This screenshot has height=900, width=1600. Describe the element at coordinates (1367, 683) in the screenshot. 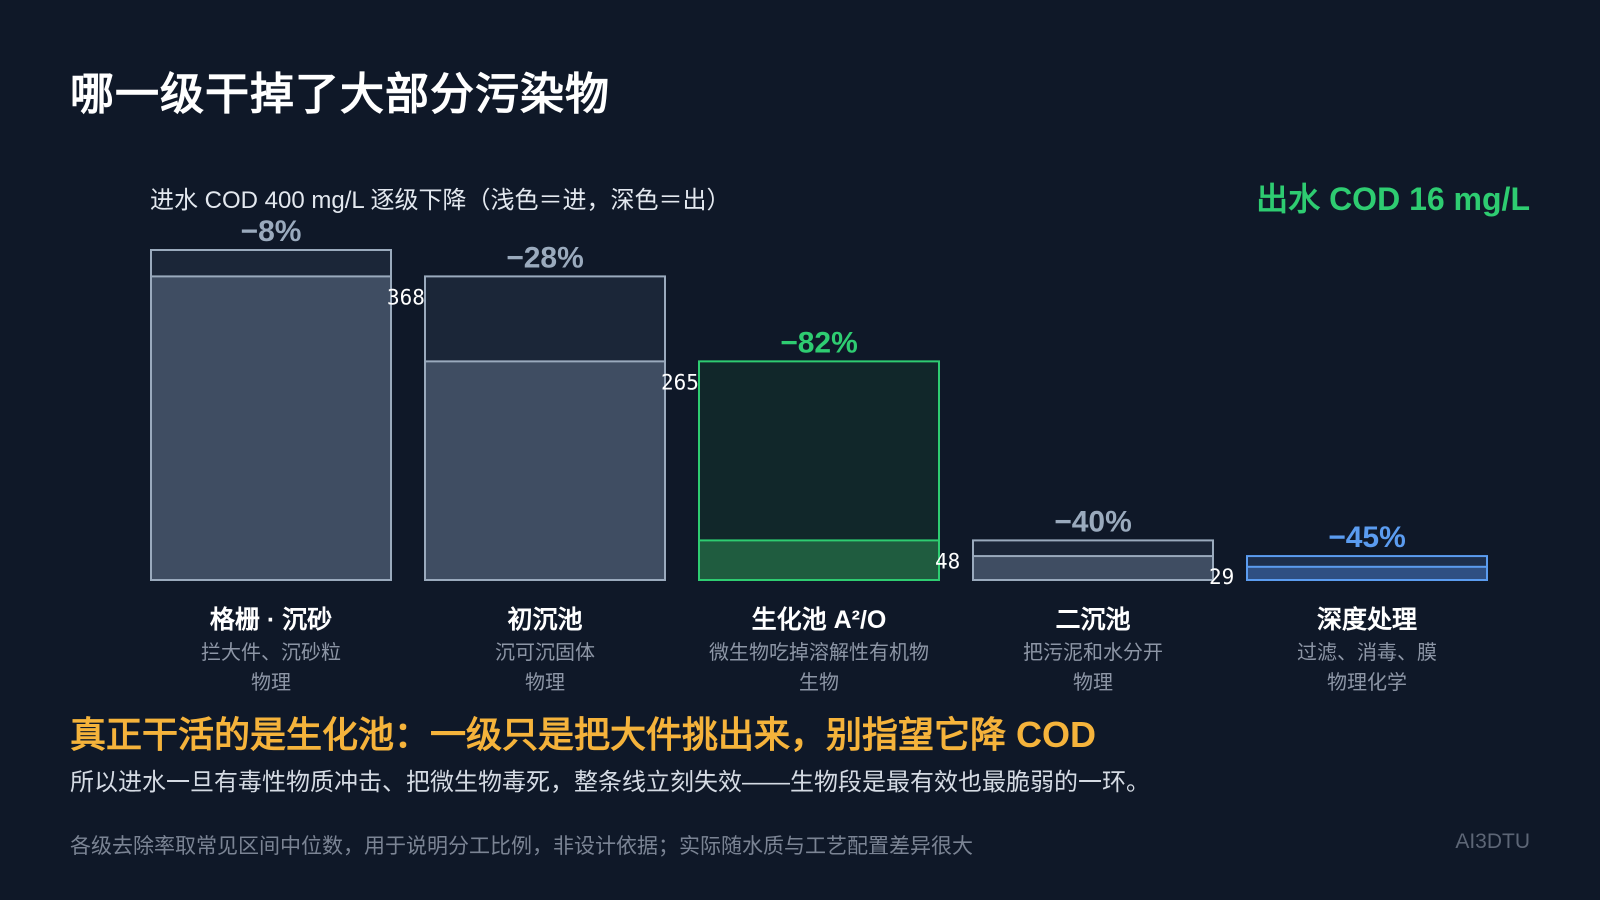

I see `stage-process-type-4: 物理化学` at that location.